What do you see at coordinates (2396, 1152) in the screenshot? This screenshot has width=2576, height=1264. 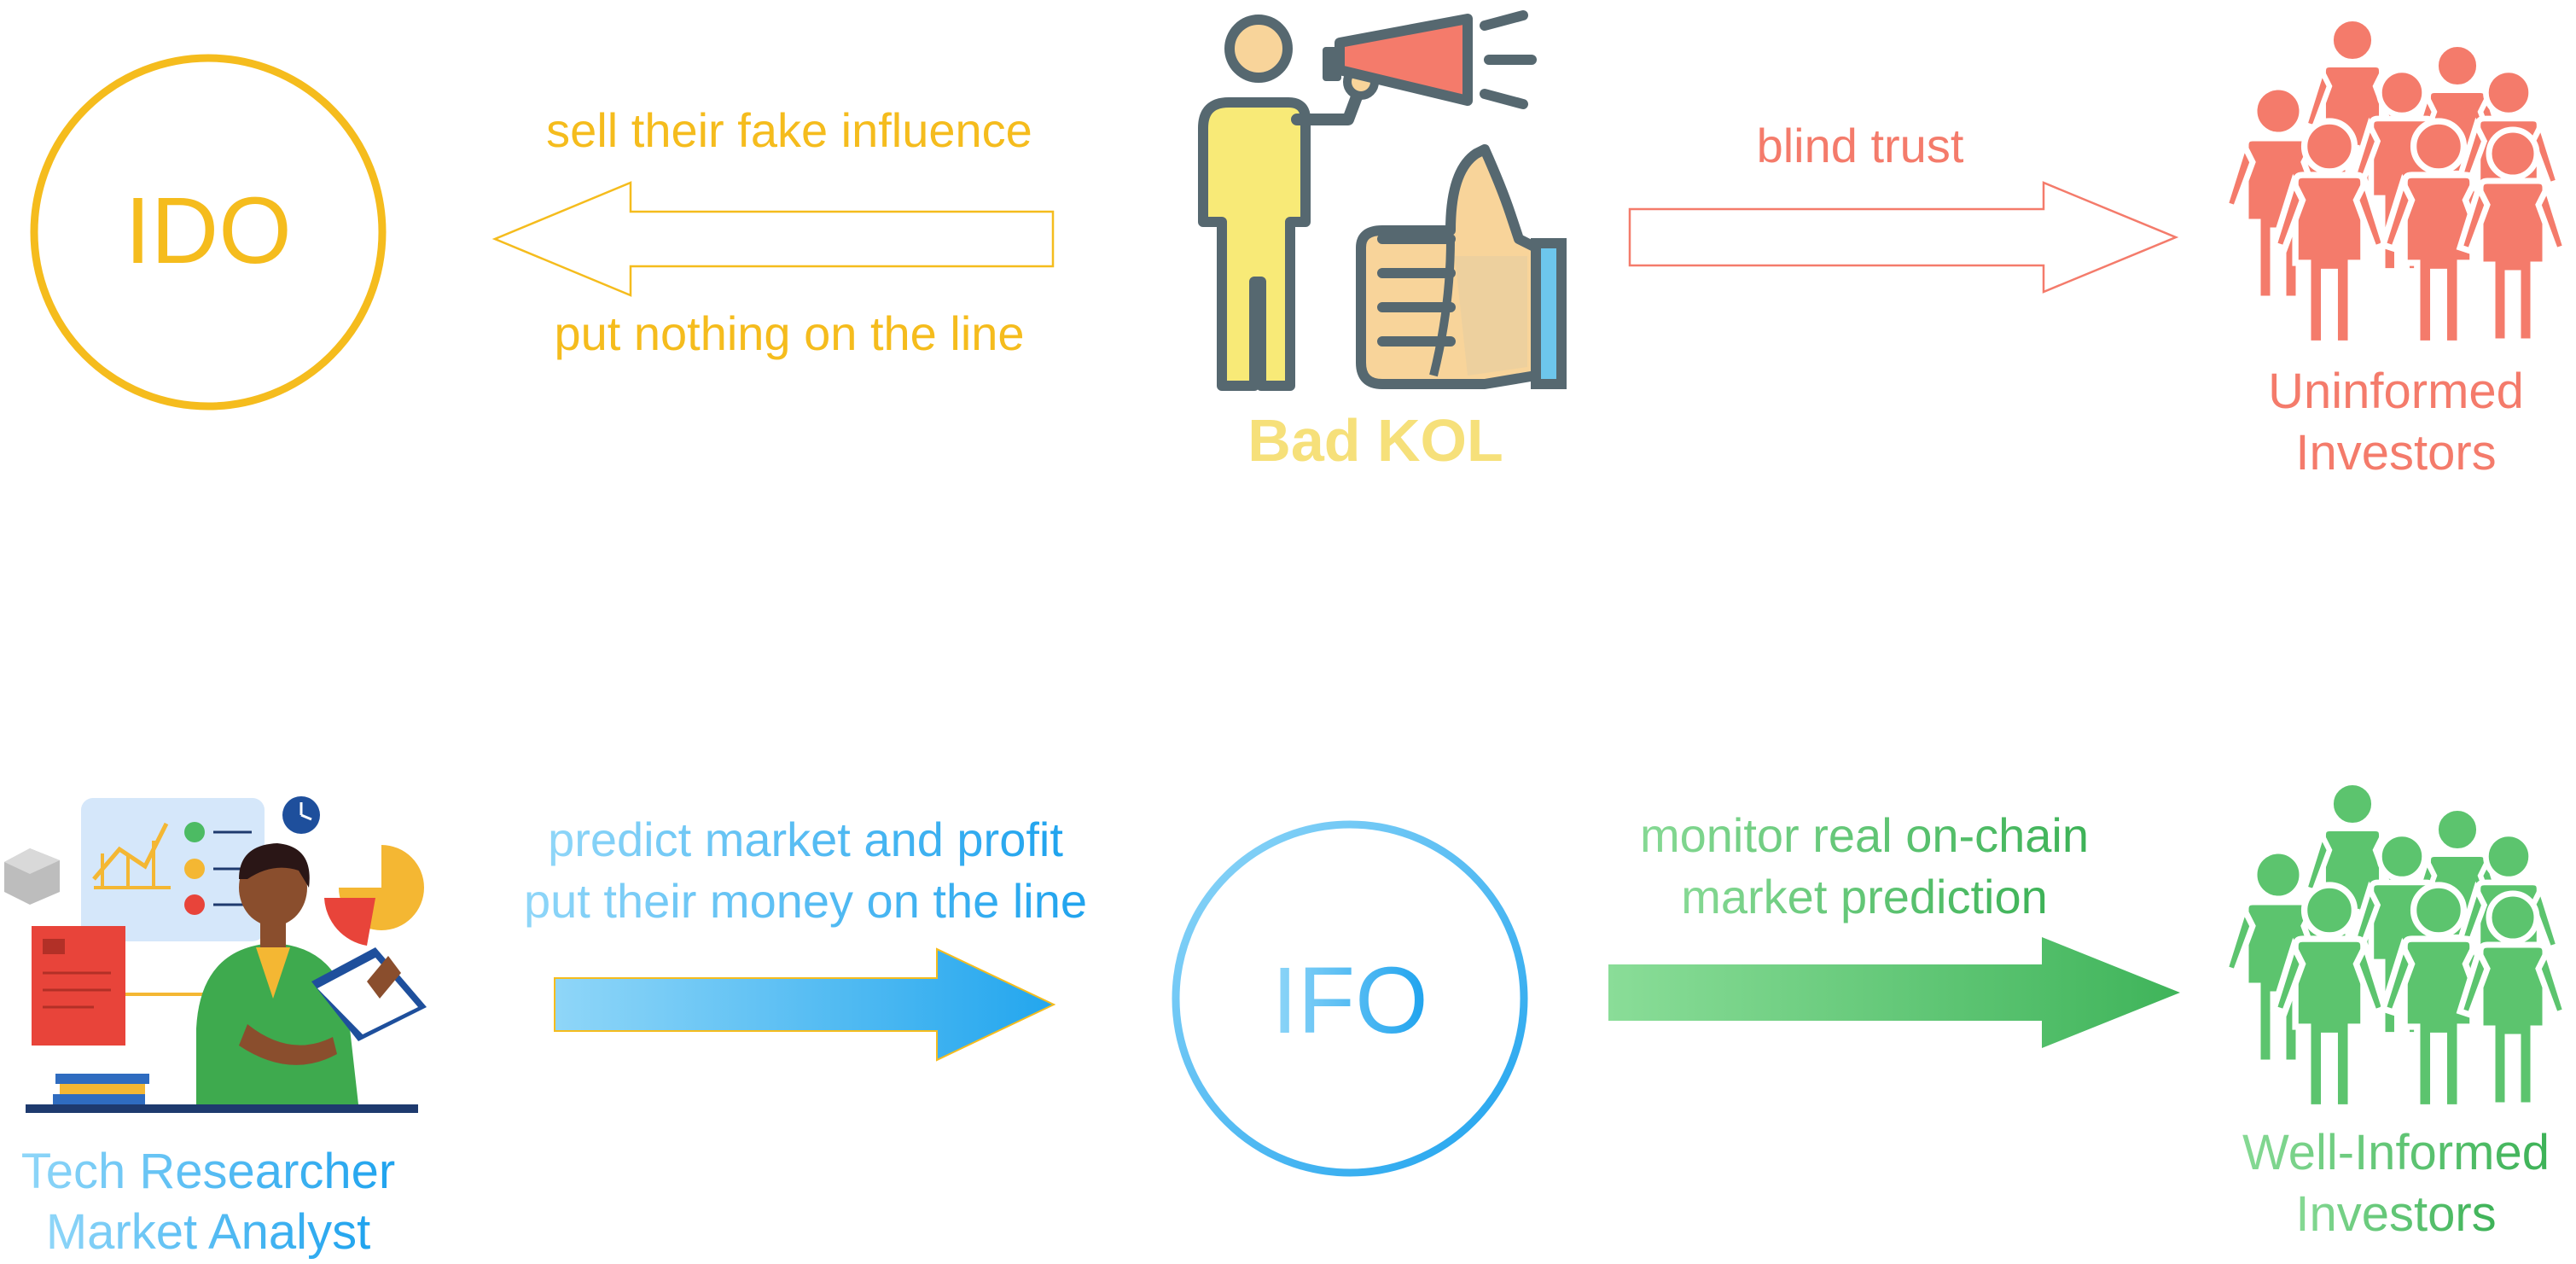 I see `well-informed-label-line1: Well-Informed` at bounding box center [2396, 1152].